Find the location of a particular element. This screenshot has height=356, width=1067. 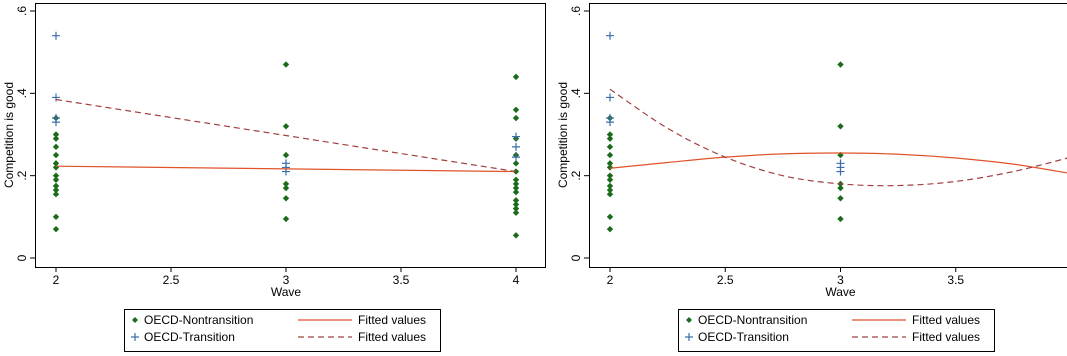

x-axis-label: Wave is located at coordinates (286, 292).